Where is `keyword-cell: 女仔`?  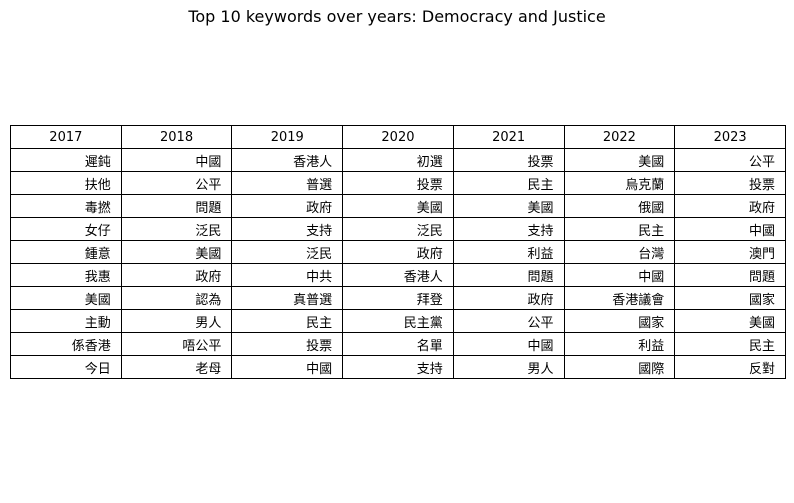
keyword-cell: 女仔 is located at coordinates (66, 229).